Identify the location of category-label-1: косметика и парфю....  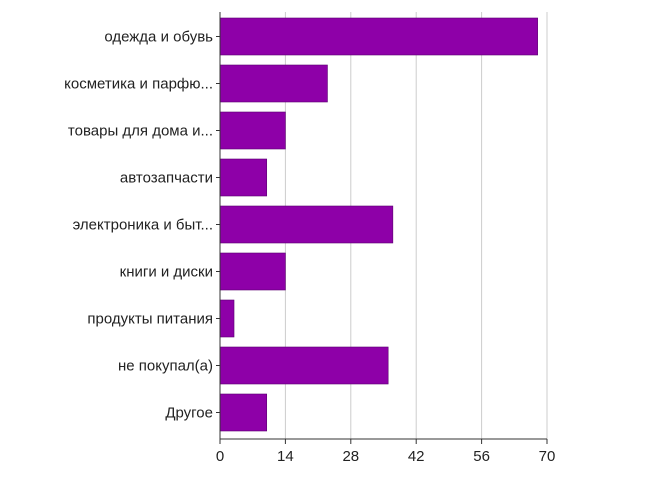
(138, 84).